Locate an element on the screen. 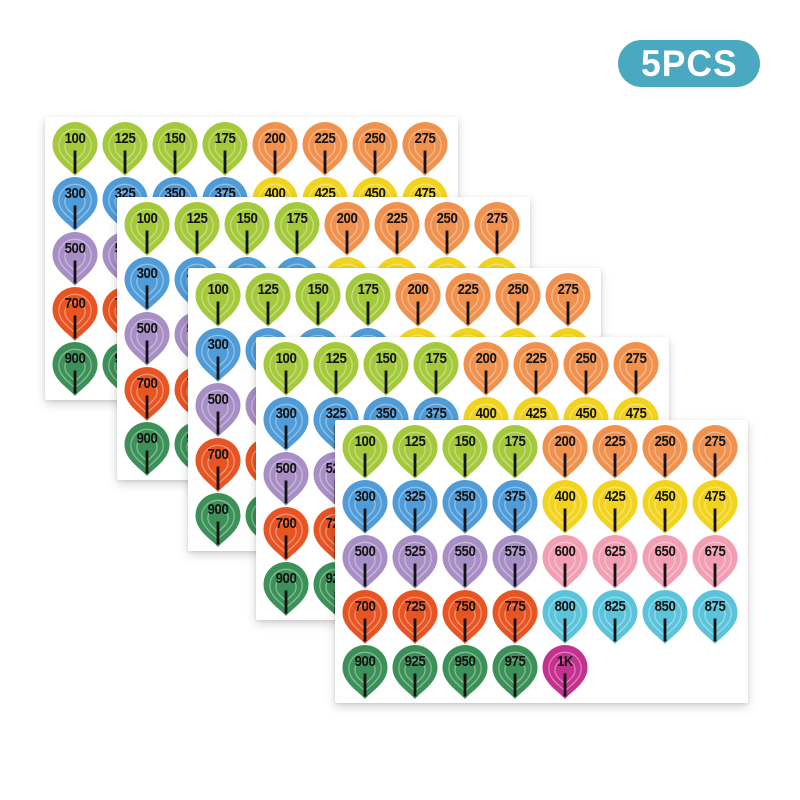 This screenshot has height=800, width=800. price-sticker-450: 450 is located at coordinates (665, 507).